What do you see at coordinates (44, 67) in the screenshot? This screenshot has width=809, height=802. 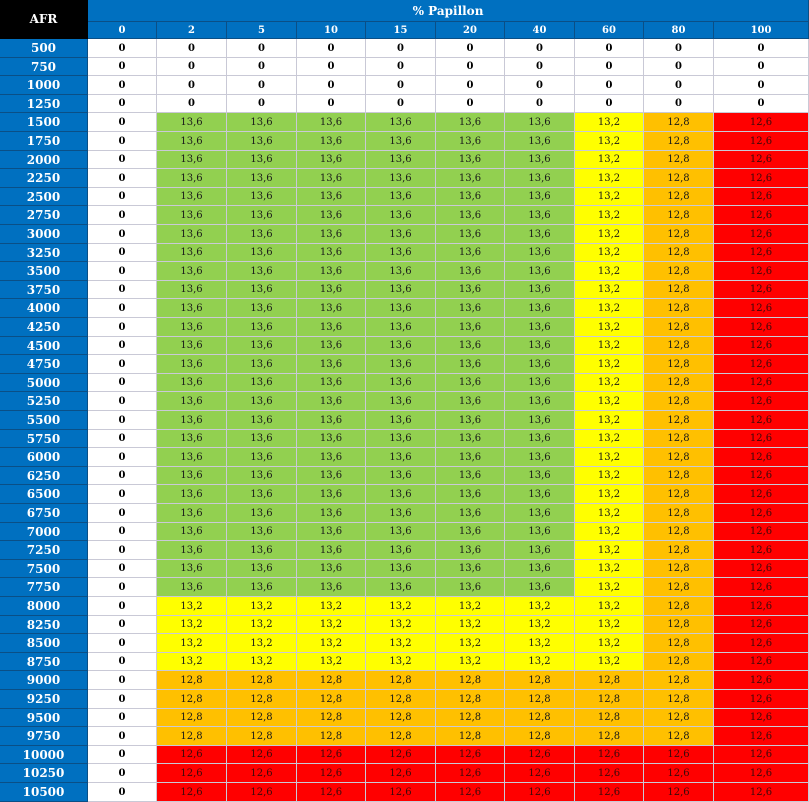 I see `row-header: 750` at bounding box center [44, 67].